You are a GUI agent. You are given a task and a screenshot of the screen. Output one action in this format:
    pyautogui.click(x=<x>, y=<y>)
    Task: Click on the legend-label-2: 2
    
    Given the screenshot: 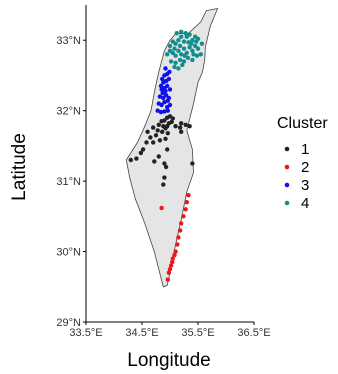 What is the action you would take?
    pyautogui.click(x=305, y=167)
    